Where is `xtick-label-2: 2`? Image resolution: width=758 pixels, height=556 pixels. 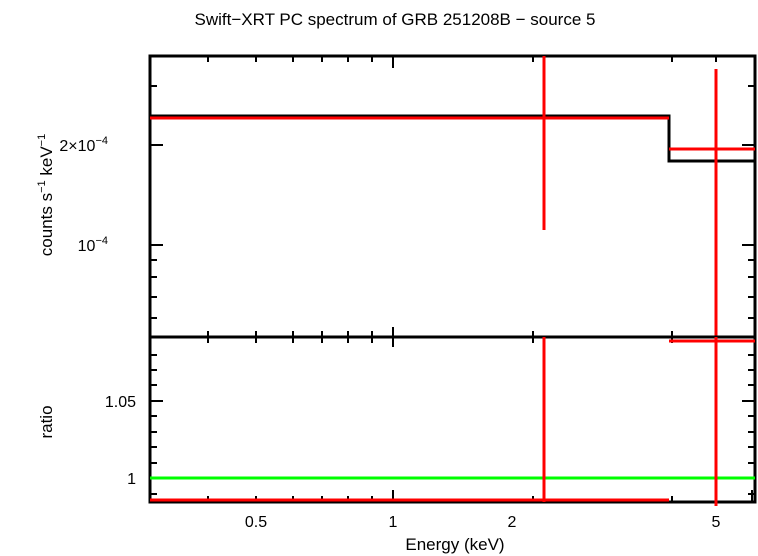 xtick-label-2: 2 is located at coordinates (512, 522).